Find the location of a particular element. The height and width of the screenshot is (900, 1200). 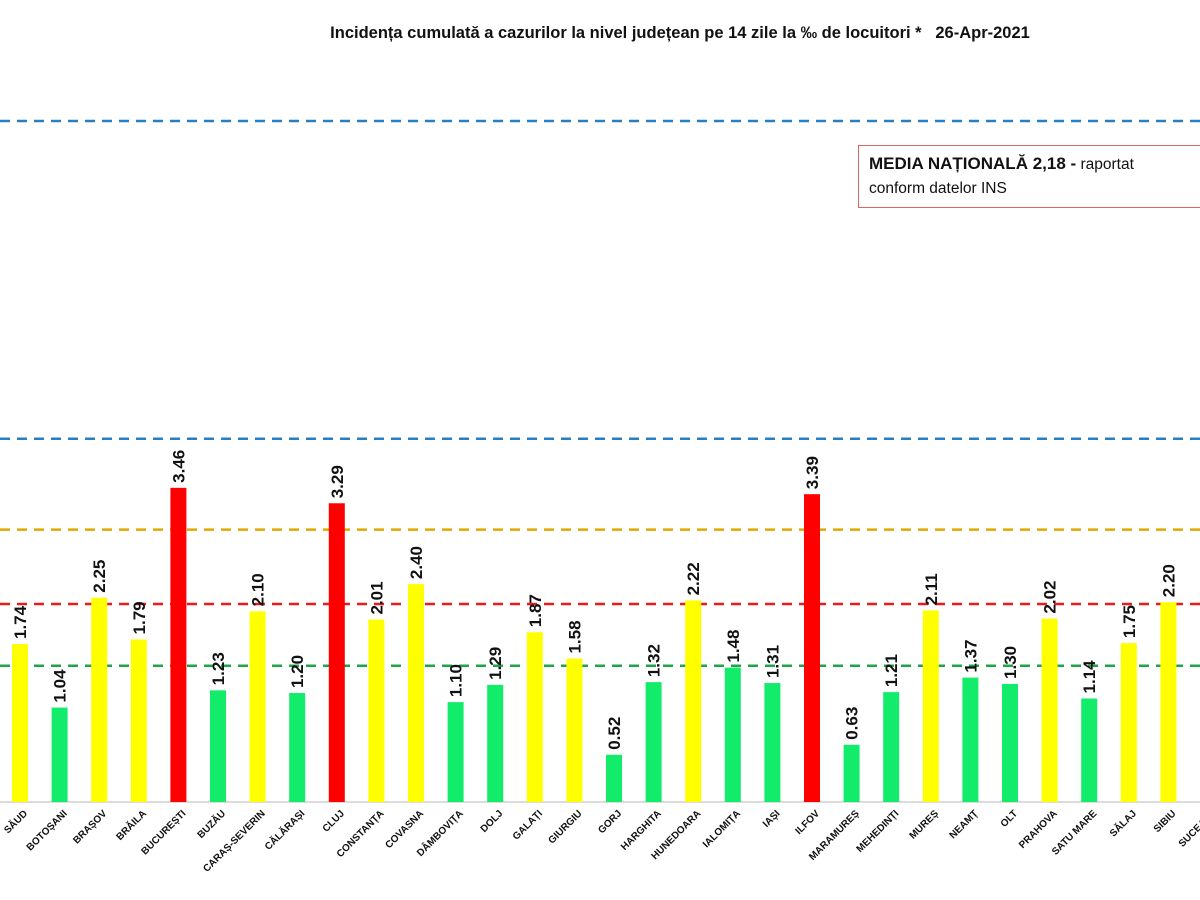

category-label-18: IALOMIȚA is located at coordinates (722, 829).